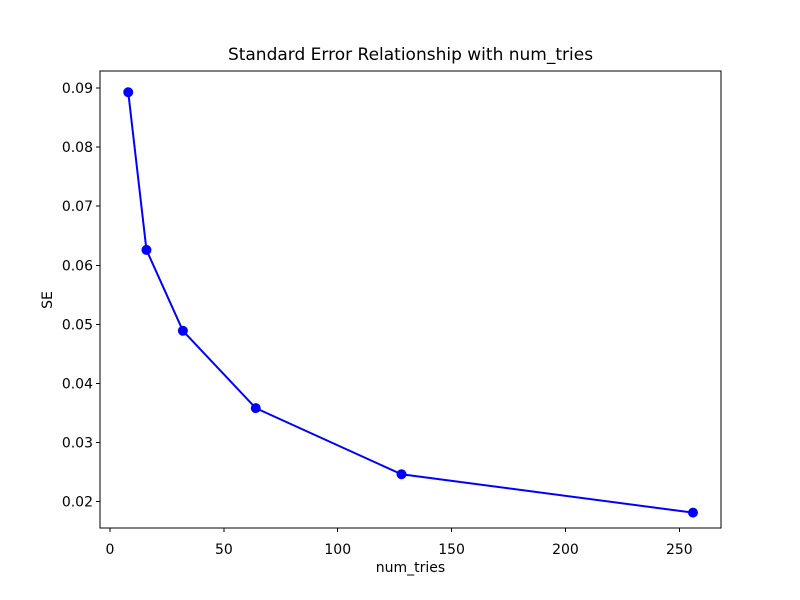  I want to click on x-tick-label: 250, so click(679, 550).